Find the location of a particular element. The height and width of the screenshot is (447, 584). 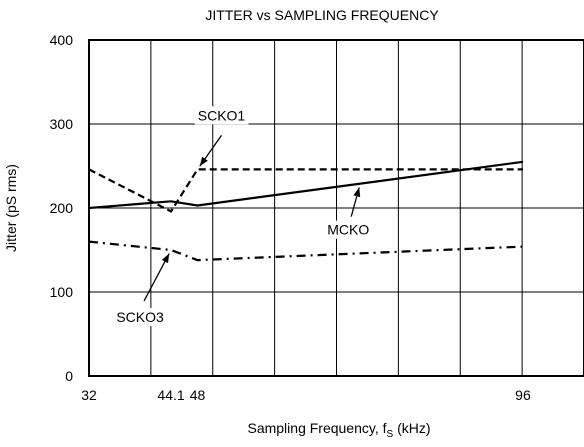

series-line-mcko is located at coordinates (306, 185).